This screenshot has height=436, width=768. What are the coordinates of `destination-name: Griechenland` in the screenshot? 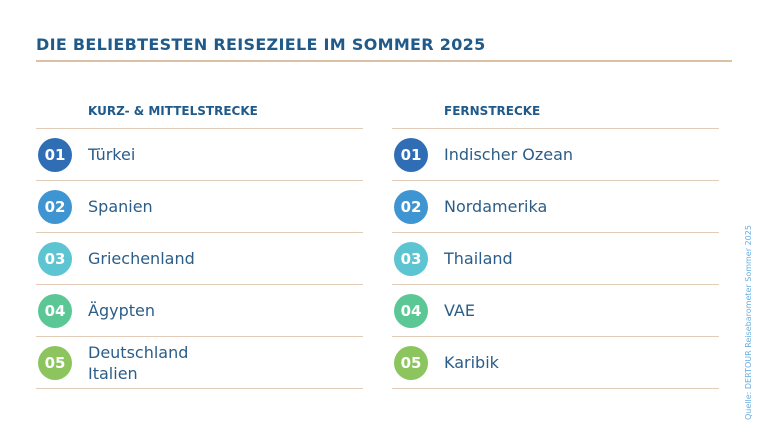 It's located at (141, 258).